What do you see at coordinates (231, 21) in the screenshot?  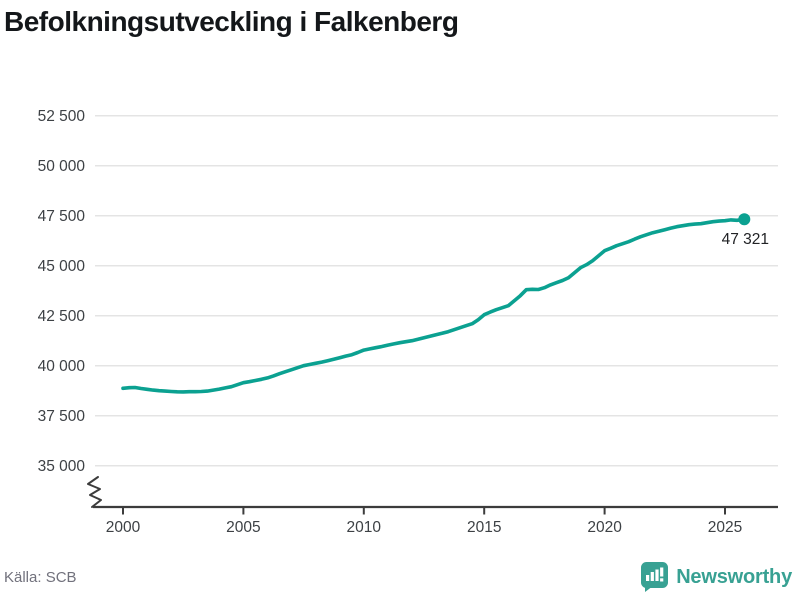 I see `page-title: Befolkningsutveckling i Falkenberg` at bounding box center [231, 21].